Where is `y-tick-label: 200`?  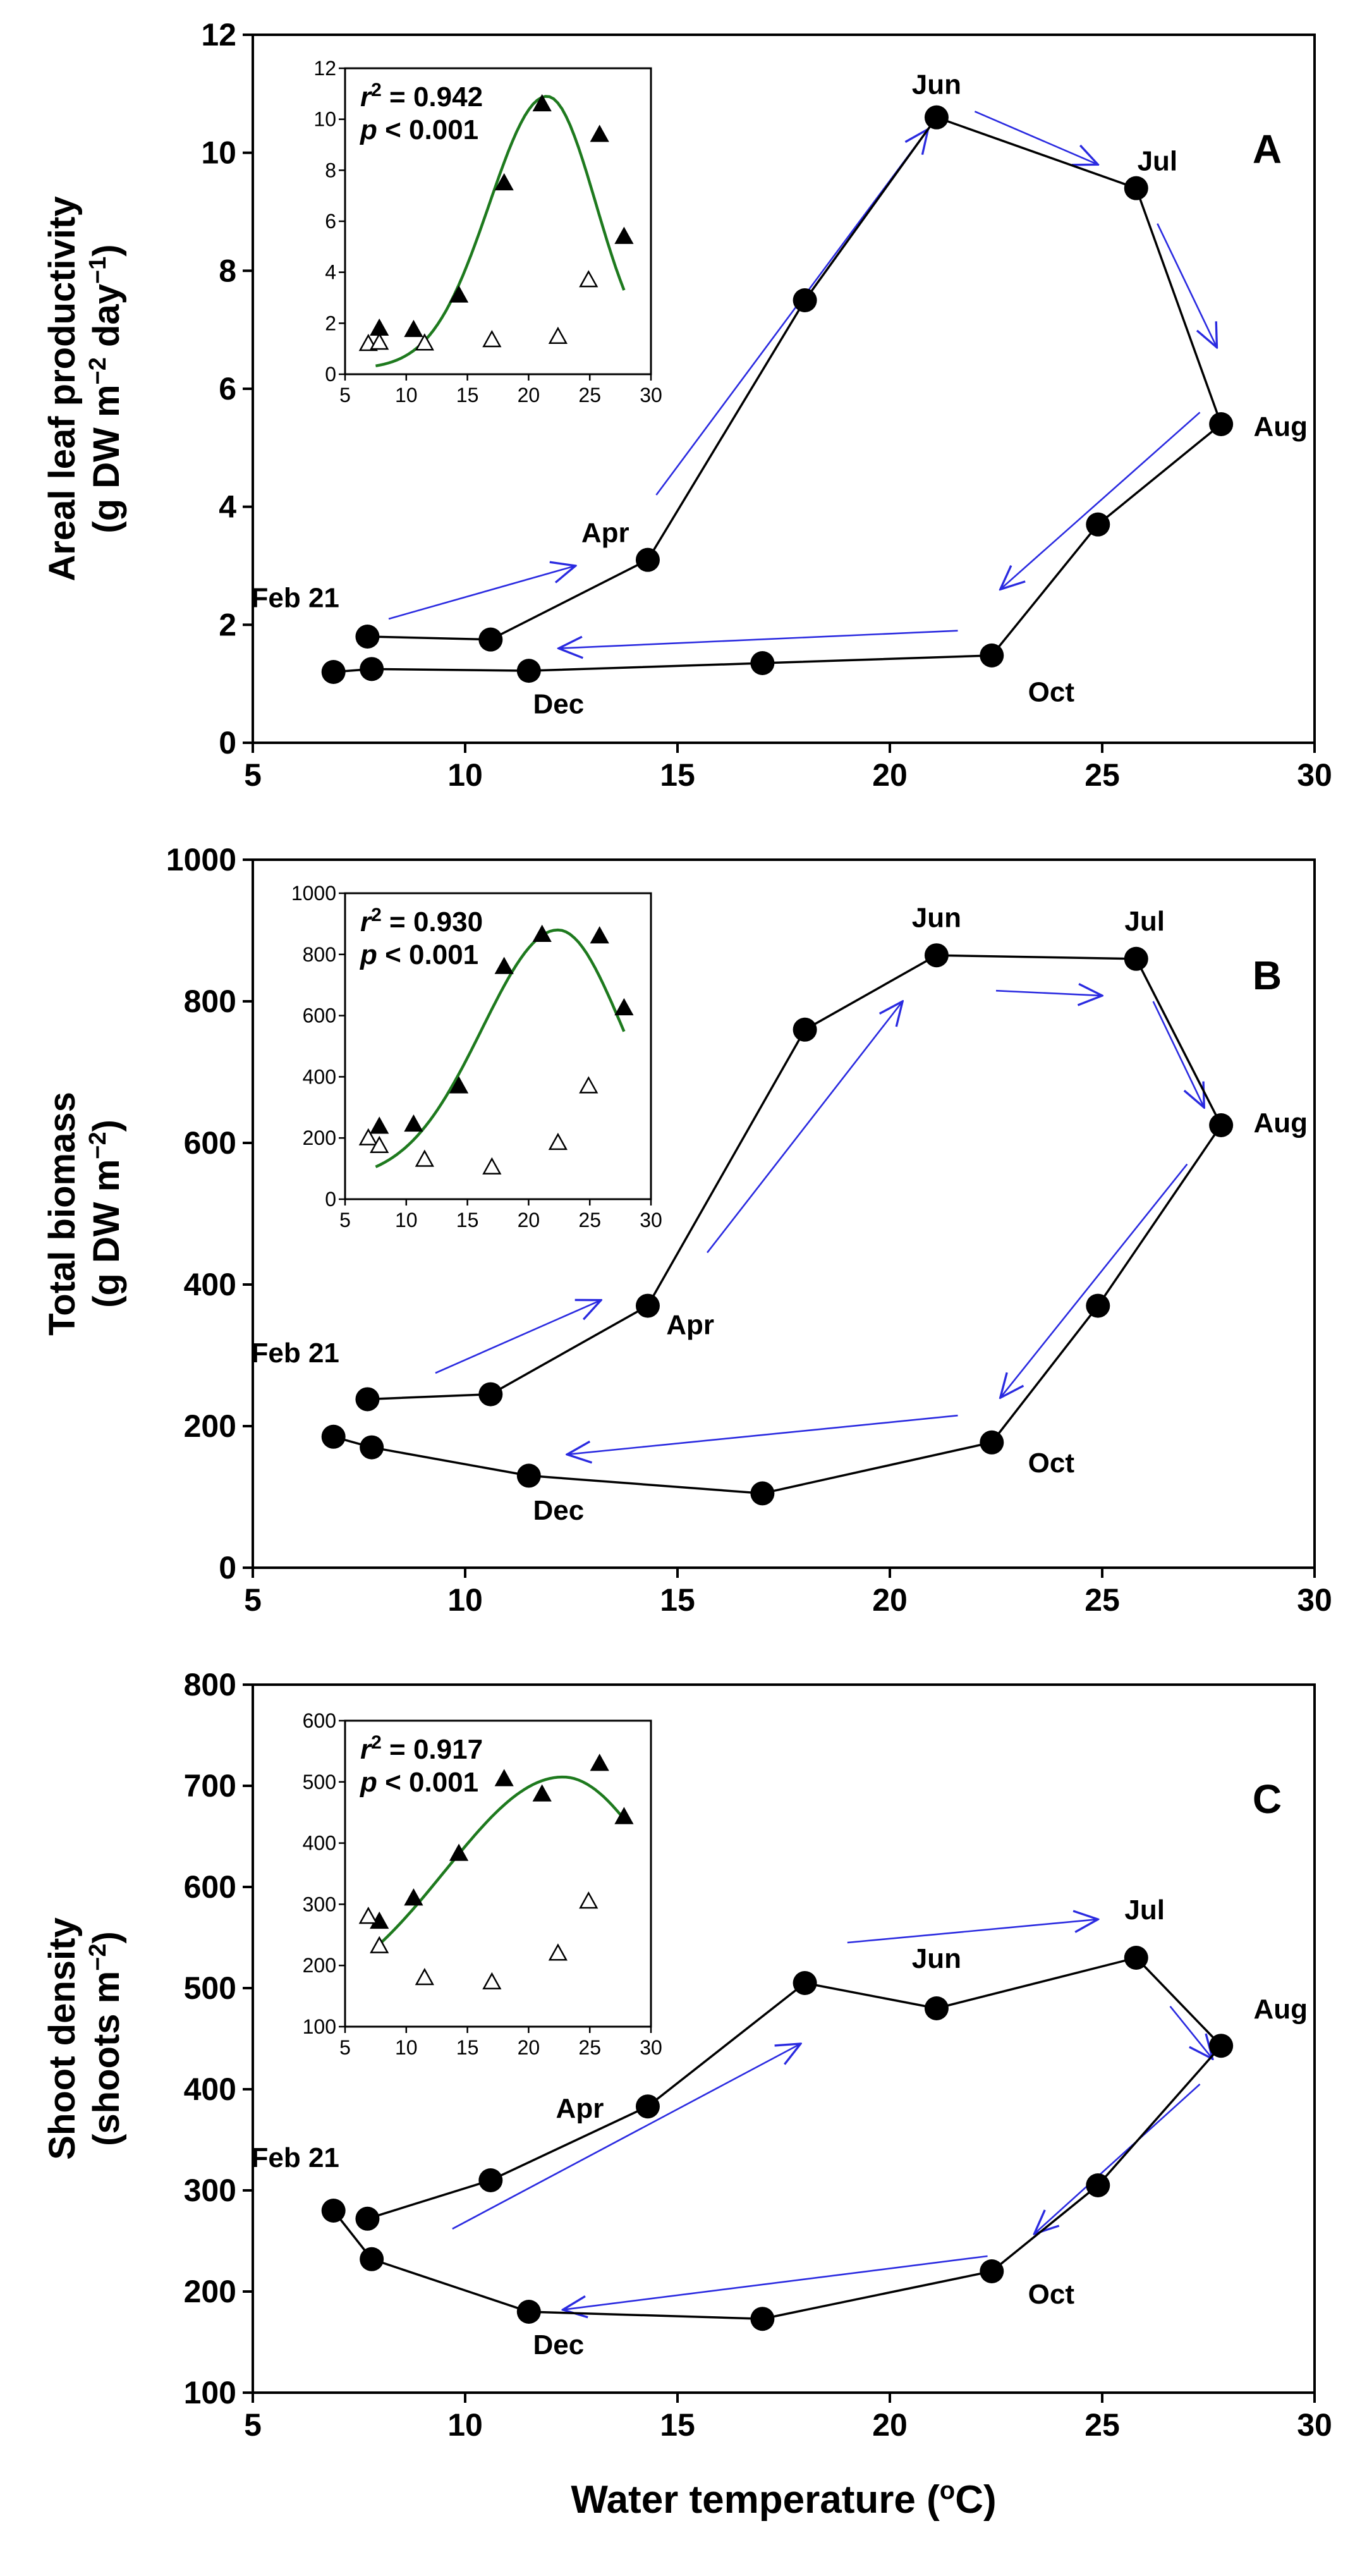
y-tick-label: 200 is located at coordinates (210, 2291).